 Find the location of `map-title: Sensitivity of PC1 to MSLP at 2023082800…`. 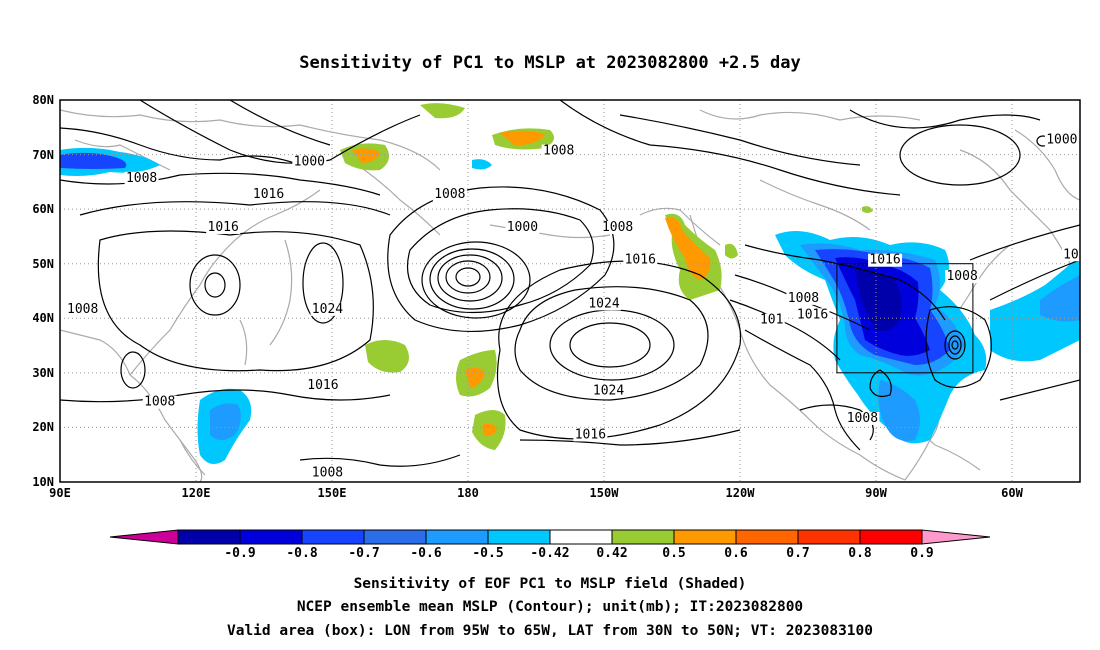

map-title: Sensitivity of PC1 to MSLP at 2023082800… is located at coordinates (550, 63).